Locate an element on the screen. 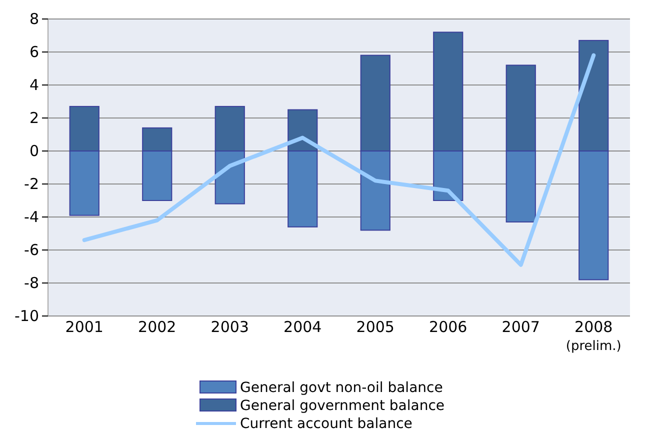  y-tick-label: 0 is located at coordinates (34, 151).